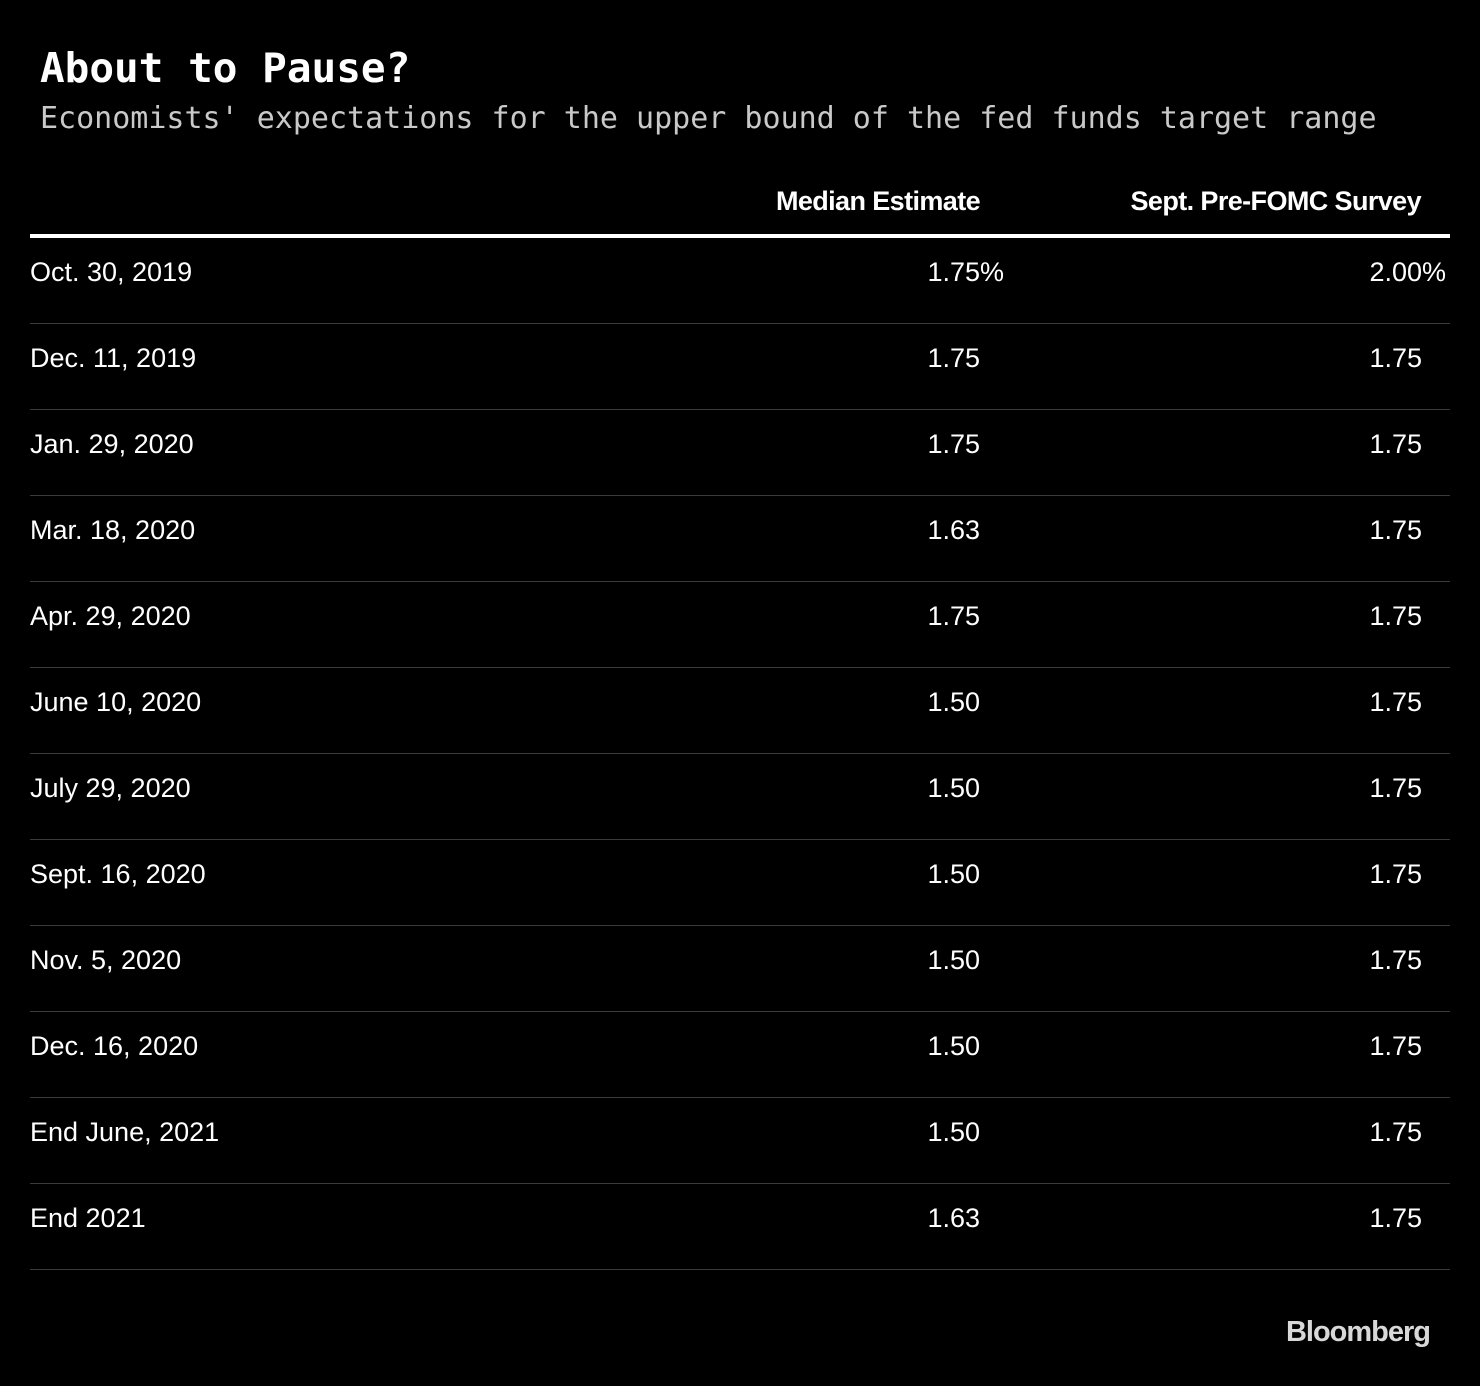  I want to click on row-label: Jan. 29, 2020, so click(112, 444).